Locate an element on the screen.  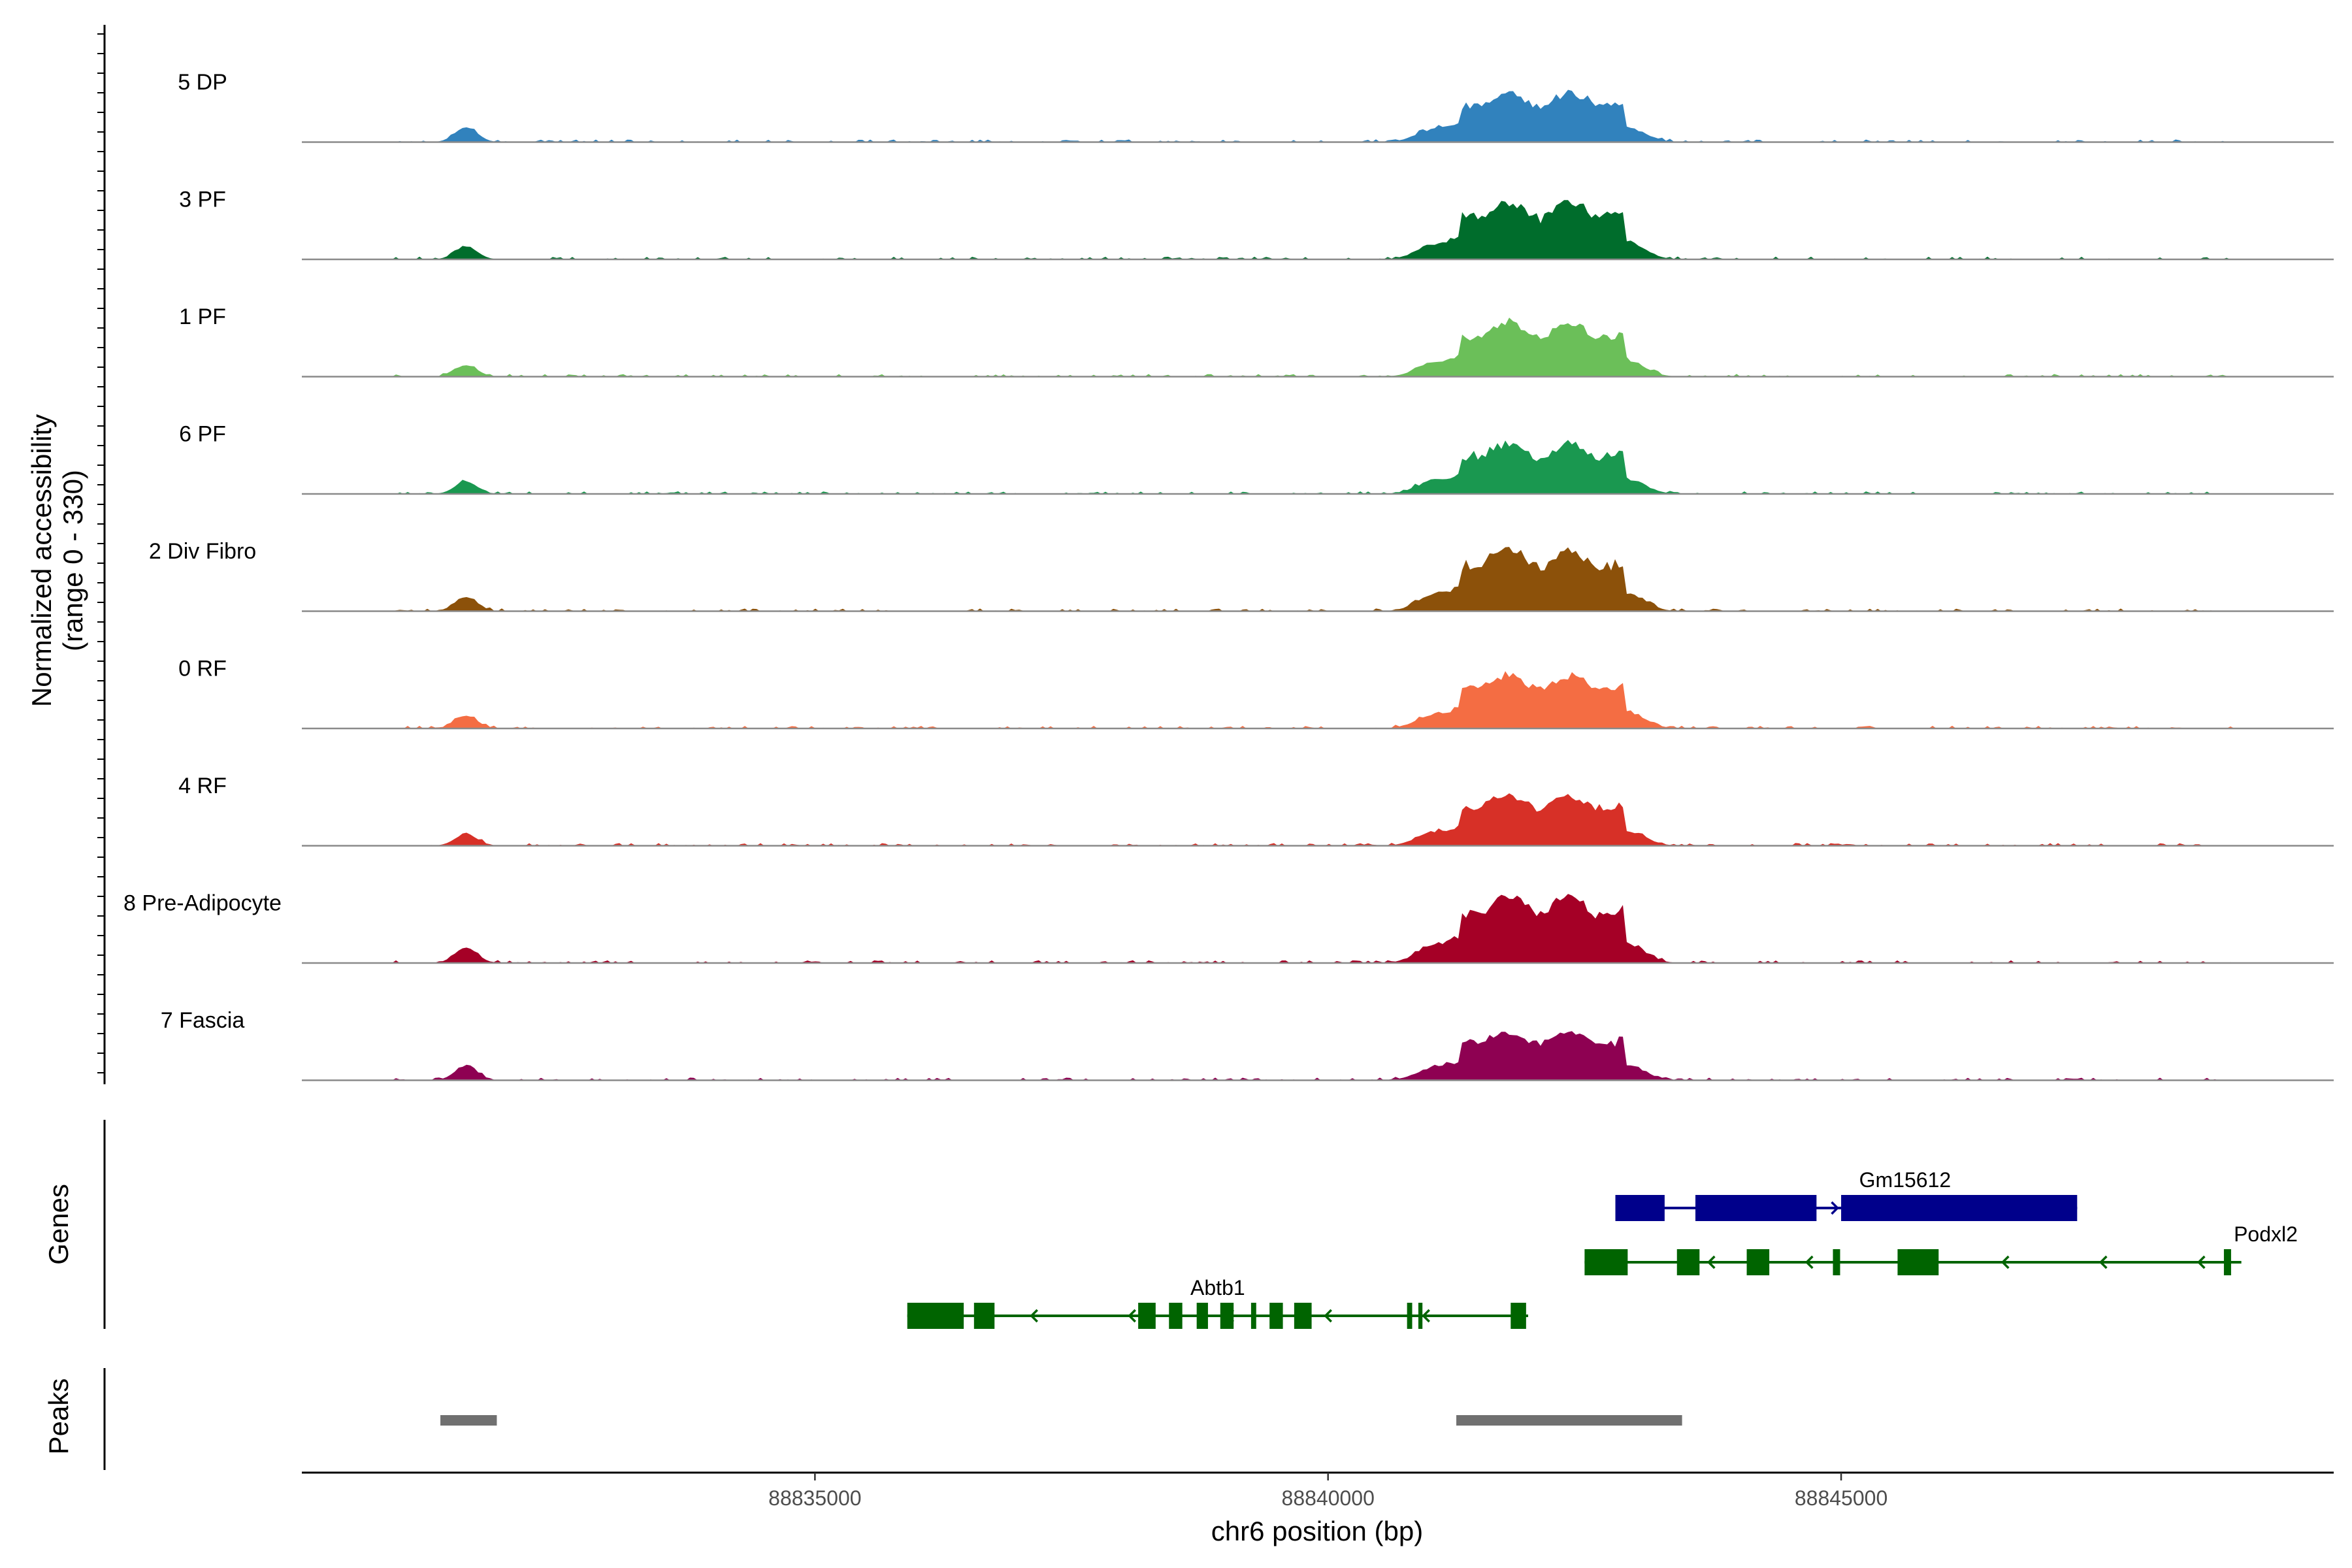
track-label: 8 Pre-Adipocyte is located at coordinates (202, 903).